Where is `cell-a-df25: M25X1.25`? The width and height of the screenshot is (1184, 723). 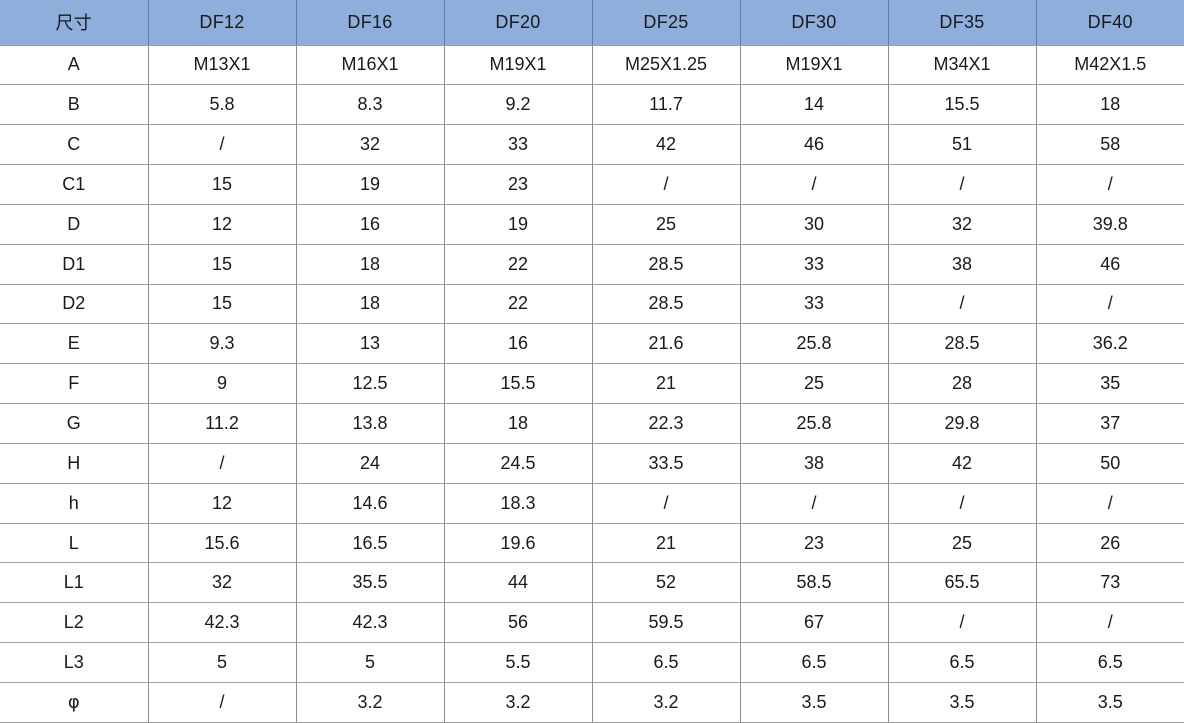 cell-a-df25: M25X1.25 is located at coordinates (666, 65).